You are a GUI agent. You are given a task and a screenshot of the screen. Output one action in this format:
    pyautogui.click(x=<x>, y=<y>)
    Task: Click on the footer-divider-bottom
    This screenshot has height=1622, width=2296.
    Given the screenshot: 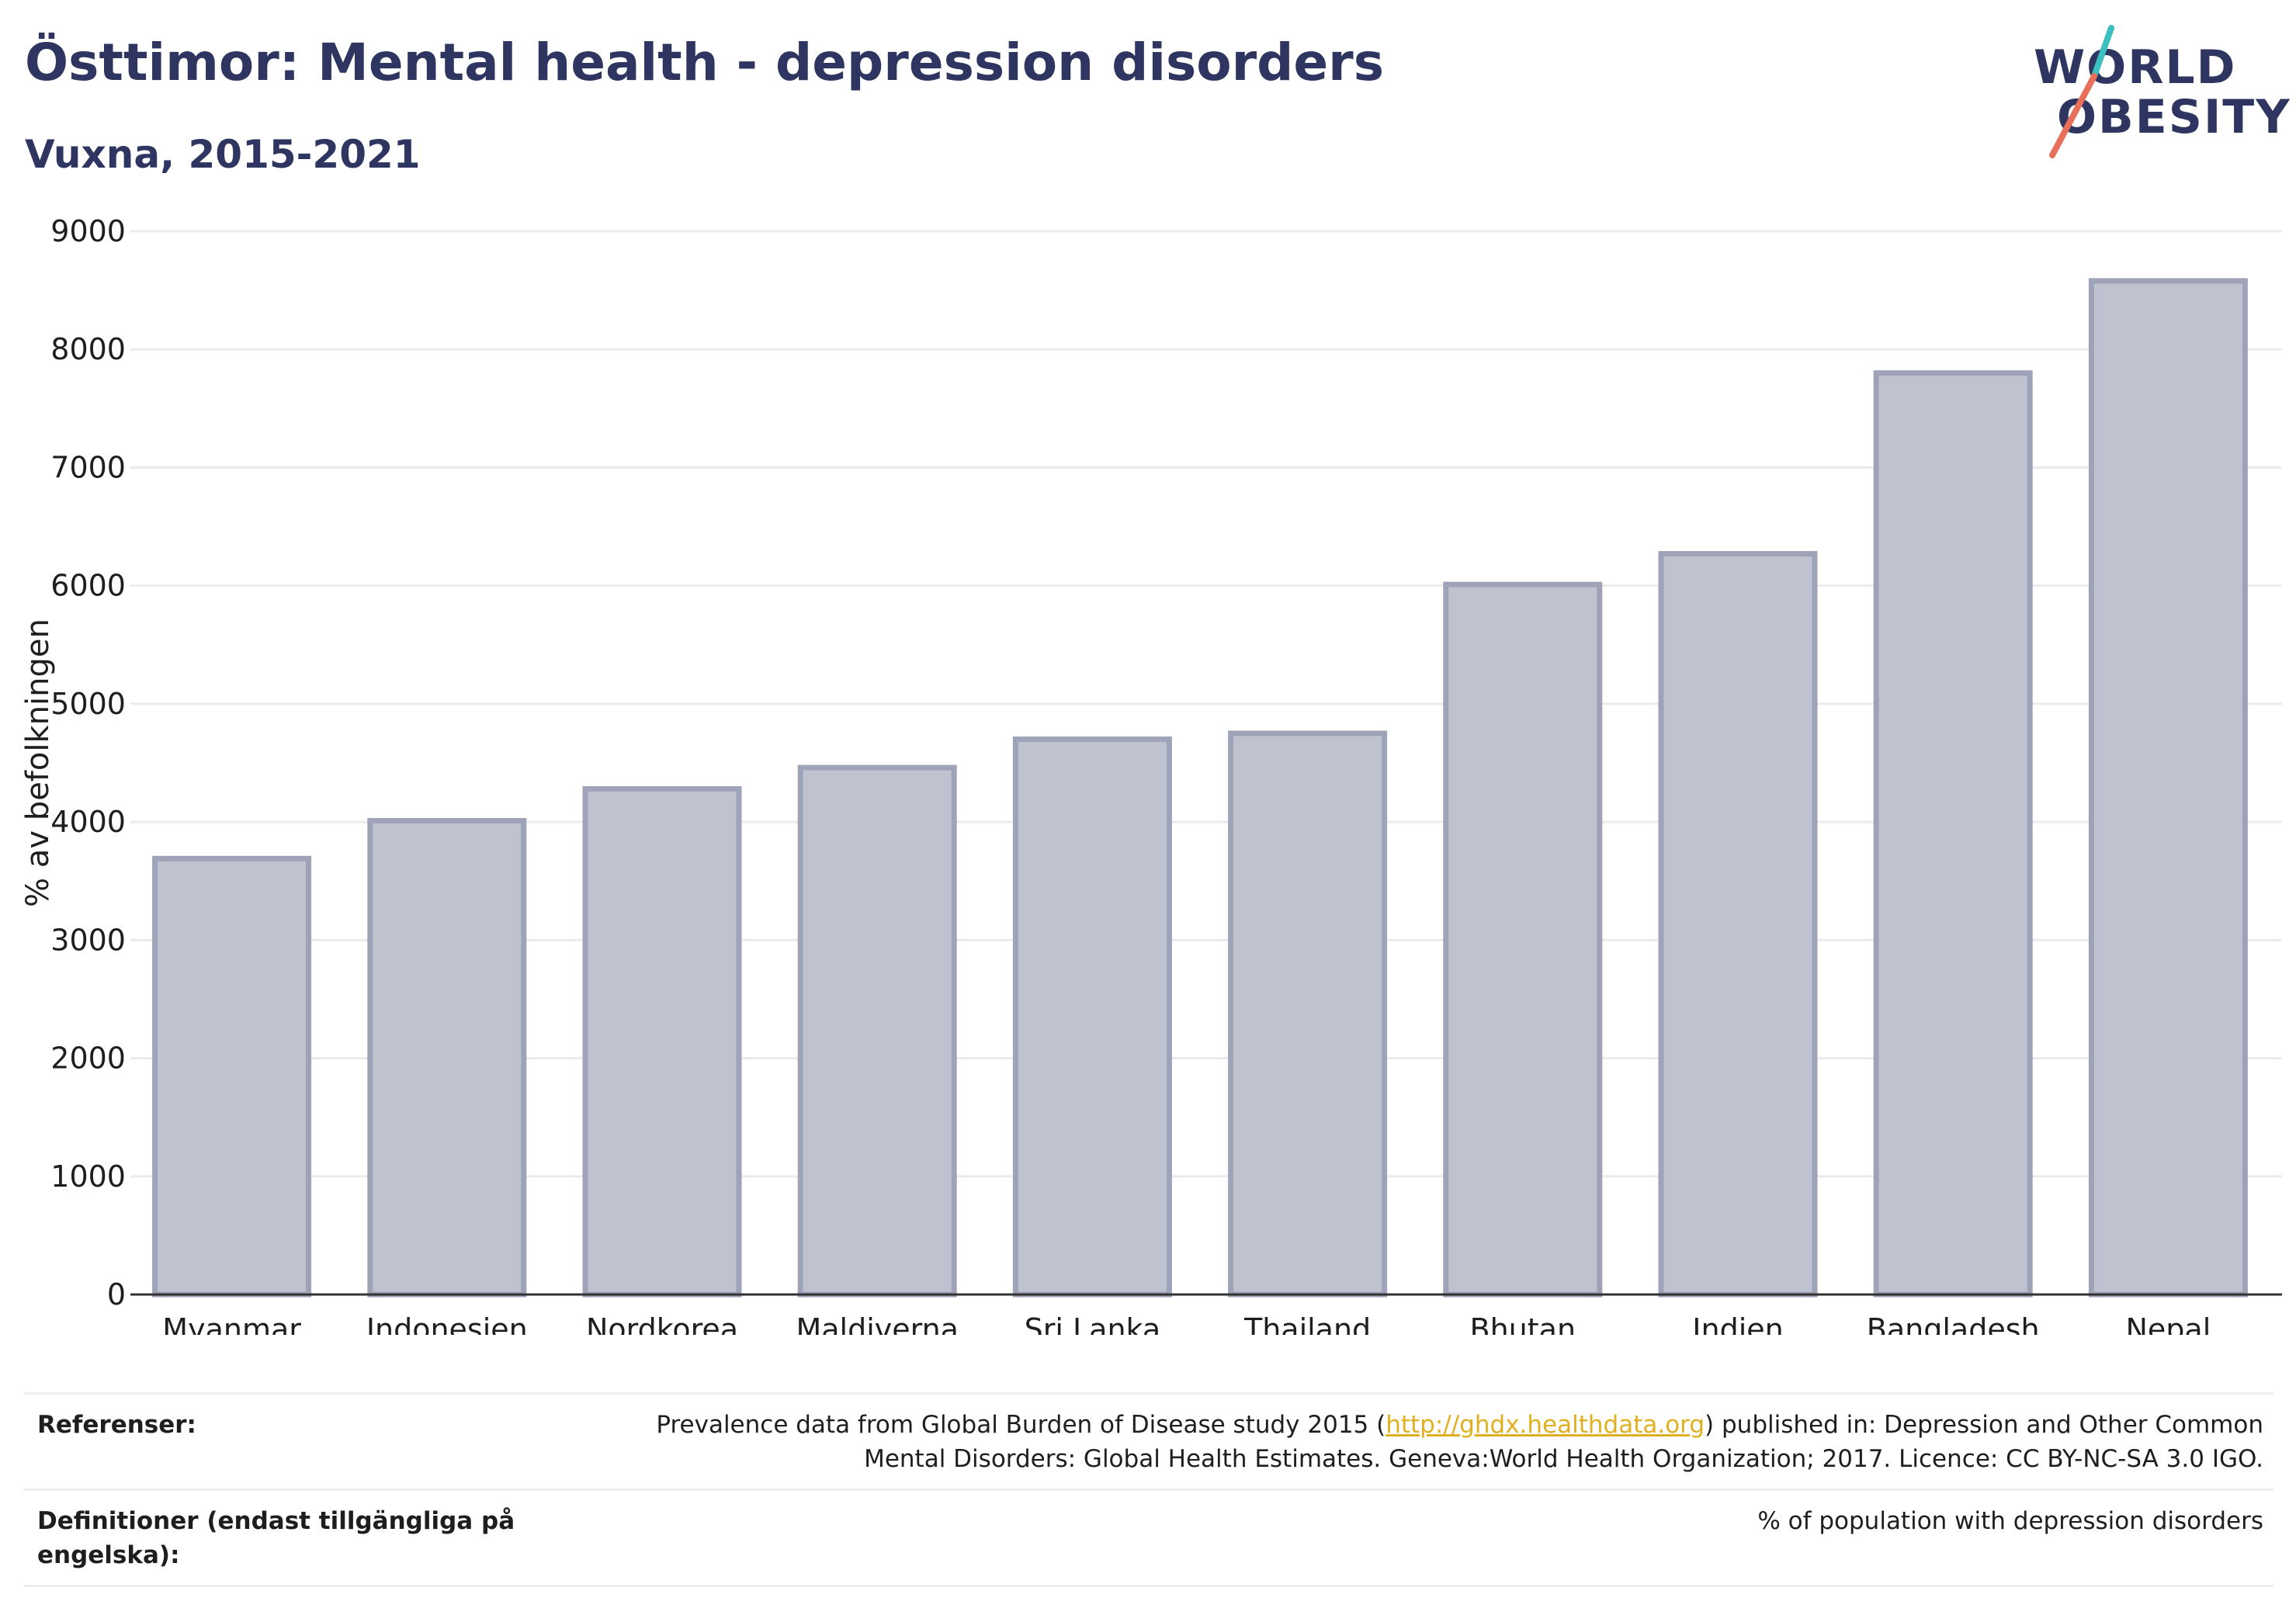 What is the action you would take?
    pyautogui.click(x=1148, y=1586)
    